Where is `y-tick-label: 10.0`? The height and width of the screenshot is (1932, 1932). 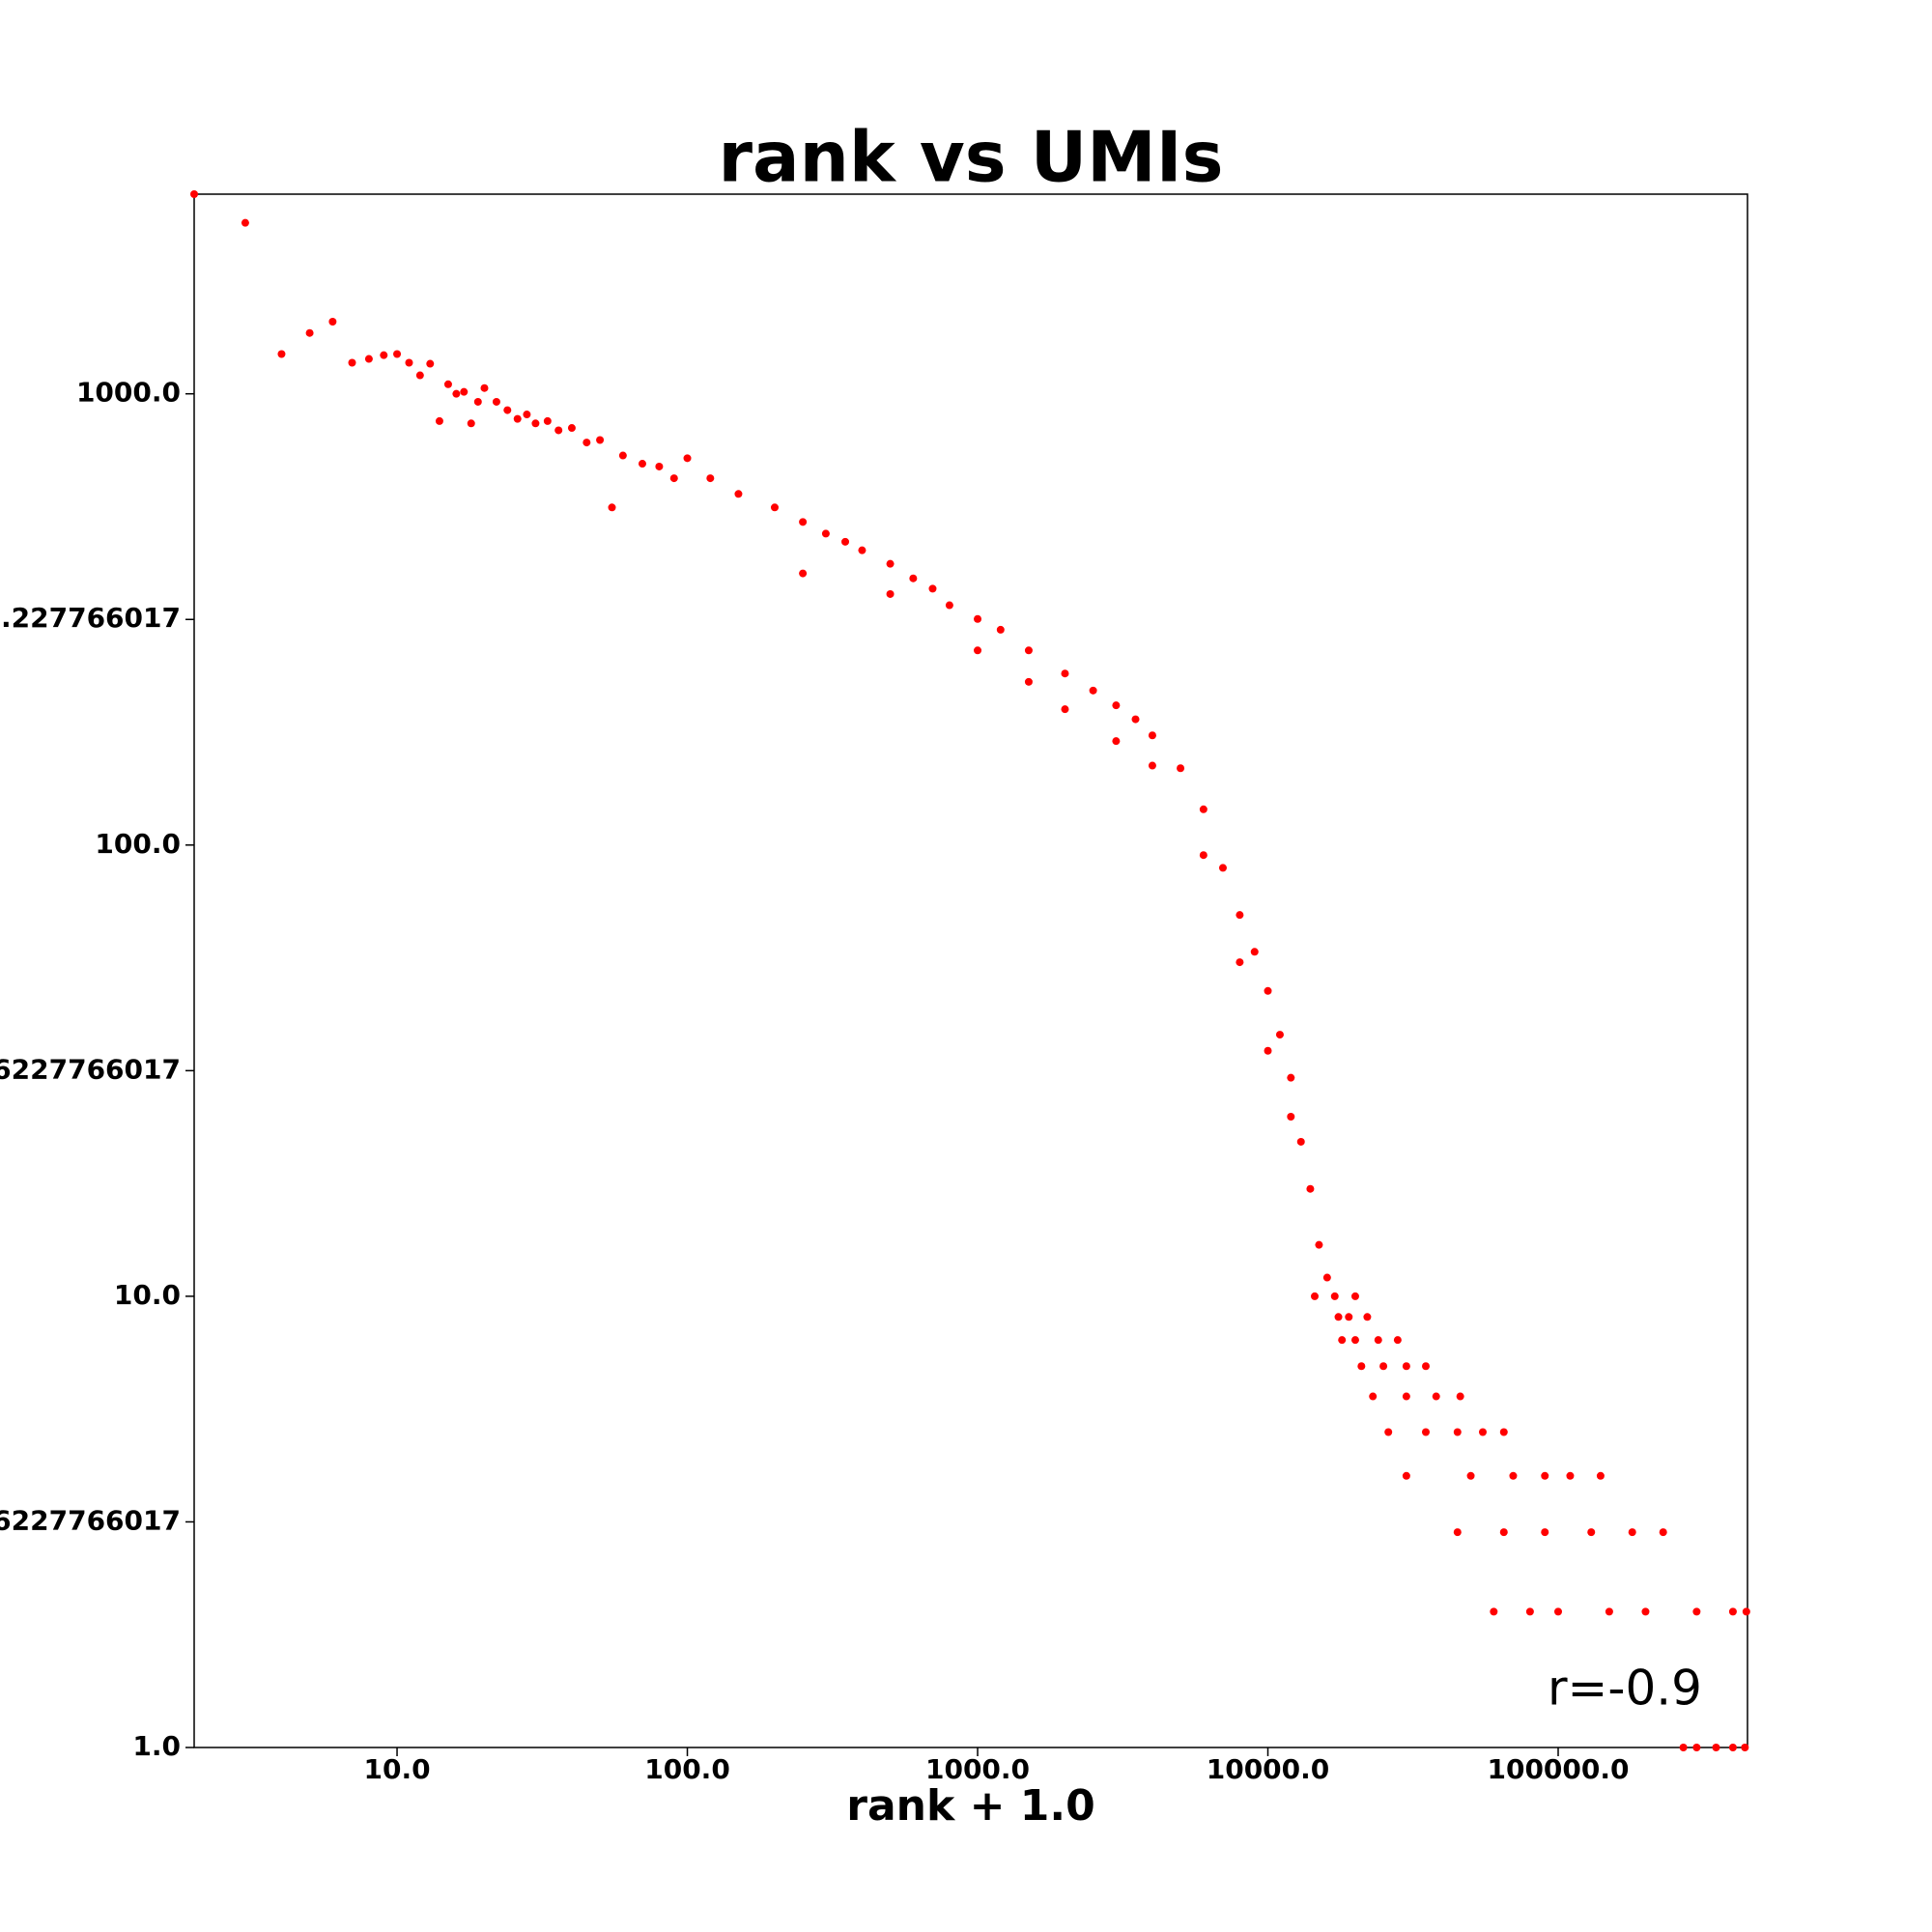 y-tick-label: 10.0 is located at coordinates (147, 1295).